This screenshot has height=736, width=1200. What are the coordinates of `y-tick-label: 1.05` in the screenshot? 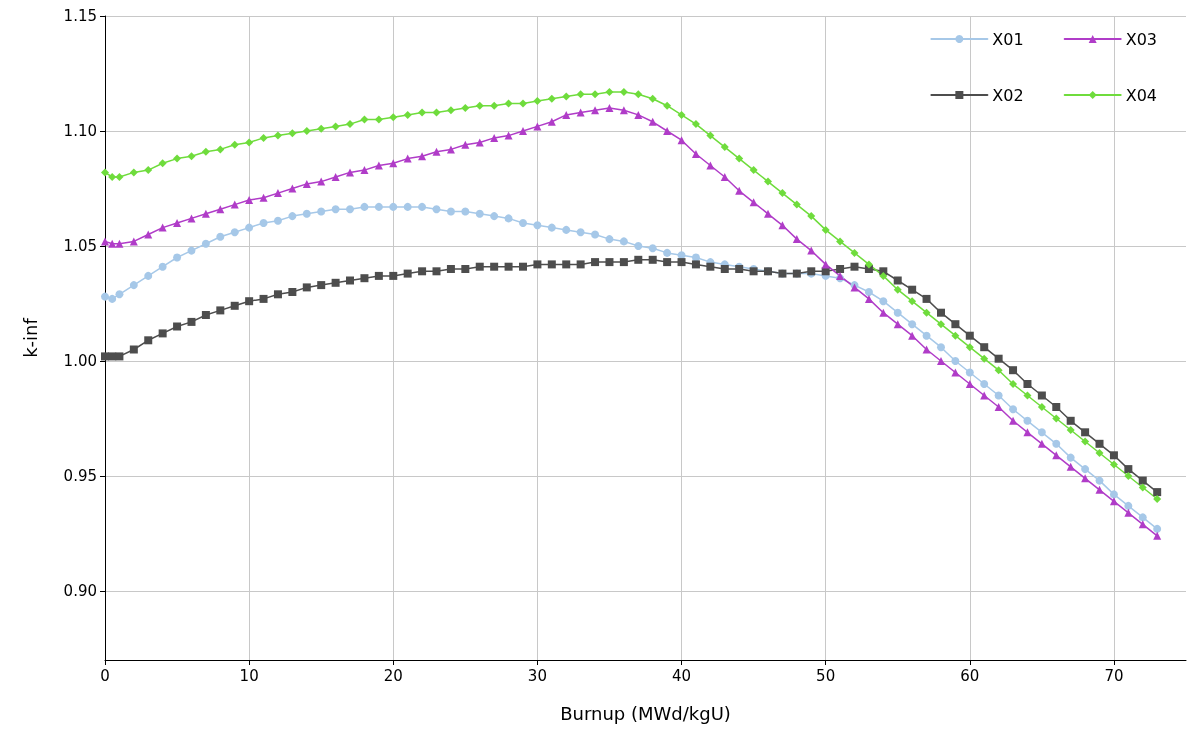 It's located at (80, 246).